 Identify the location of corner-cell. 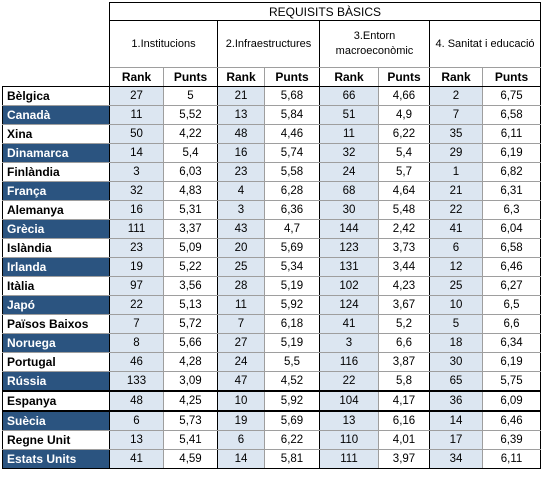
(56, 77).